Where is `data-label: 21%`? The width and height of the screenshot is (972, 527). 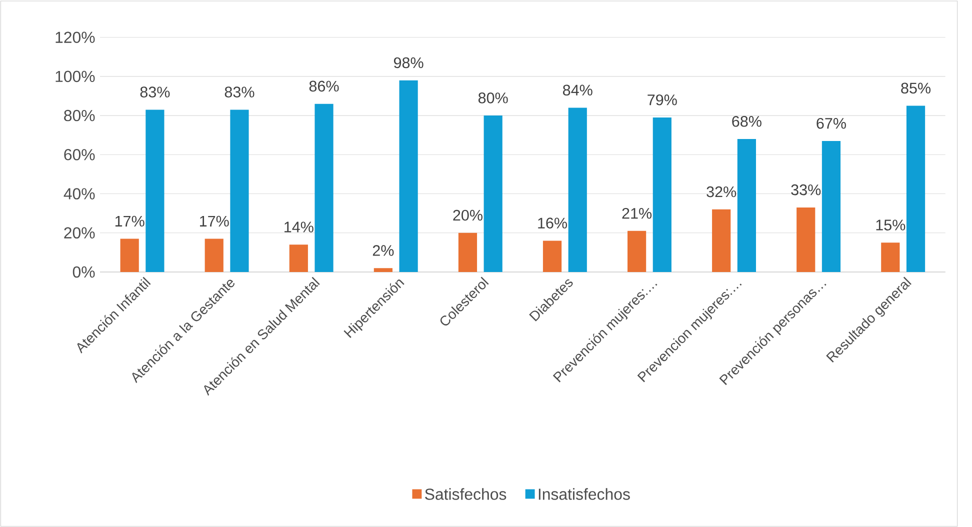 data-label: 21% is located at coordinates (637, 213).